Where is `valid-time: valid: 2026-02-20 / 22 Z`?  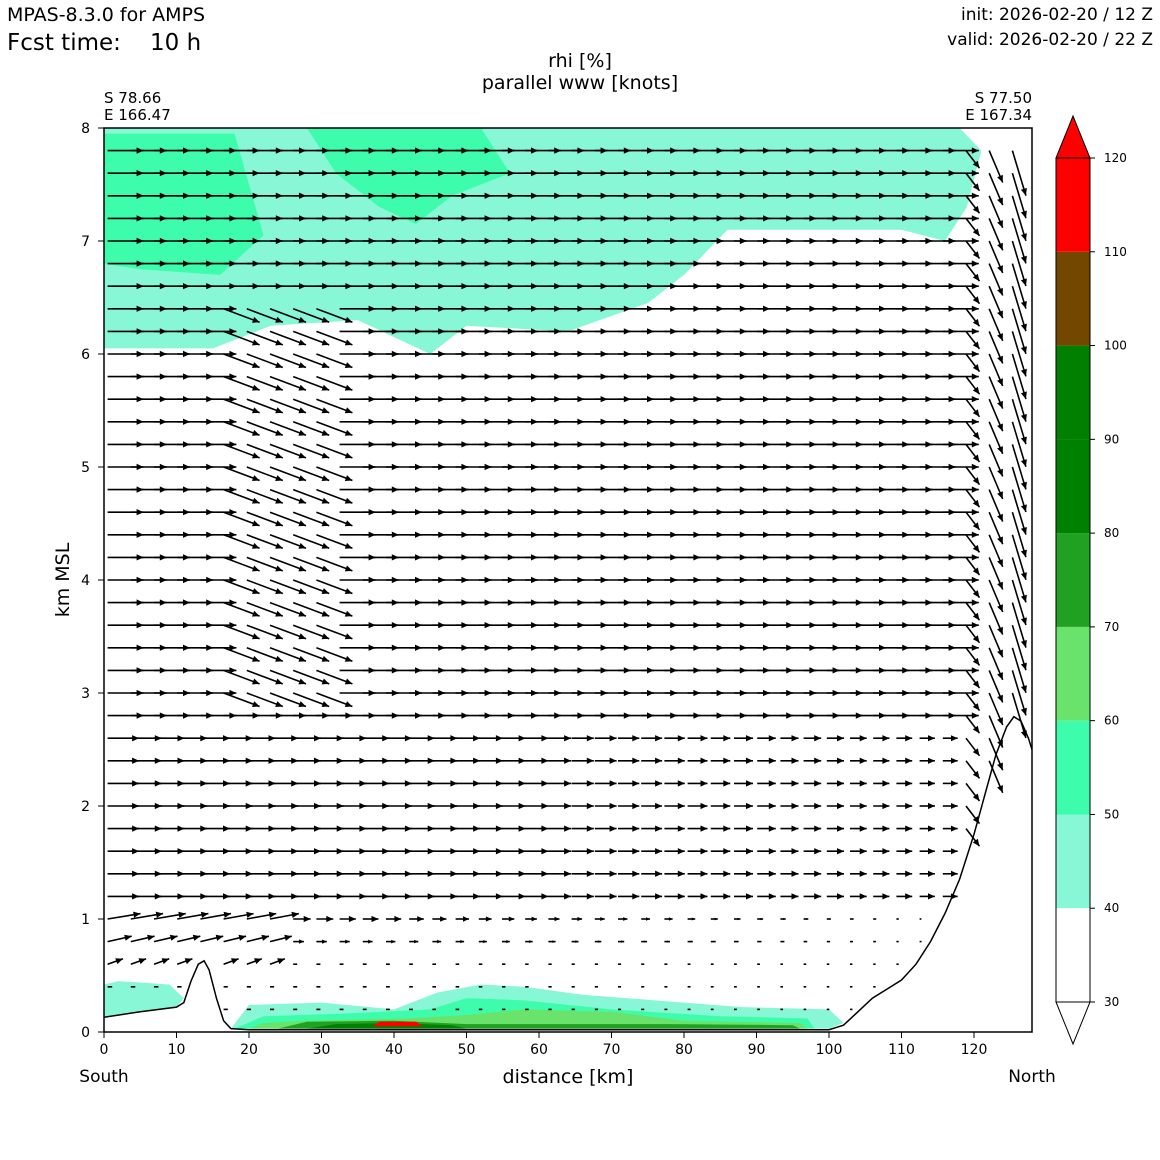
valid-time: valid: 2026-02-20 / 22 Z is located at coordinates (1050, 40).